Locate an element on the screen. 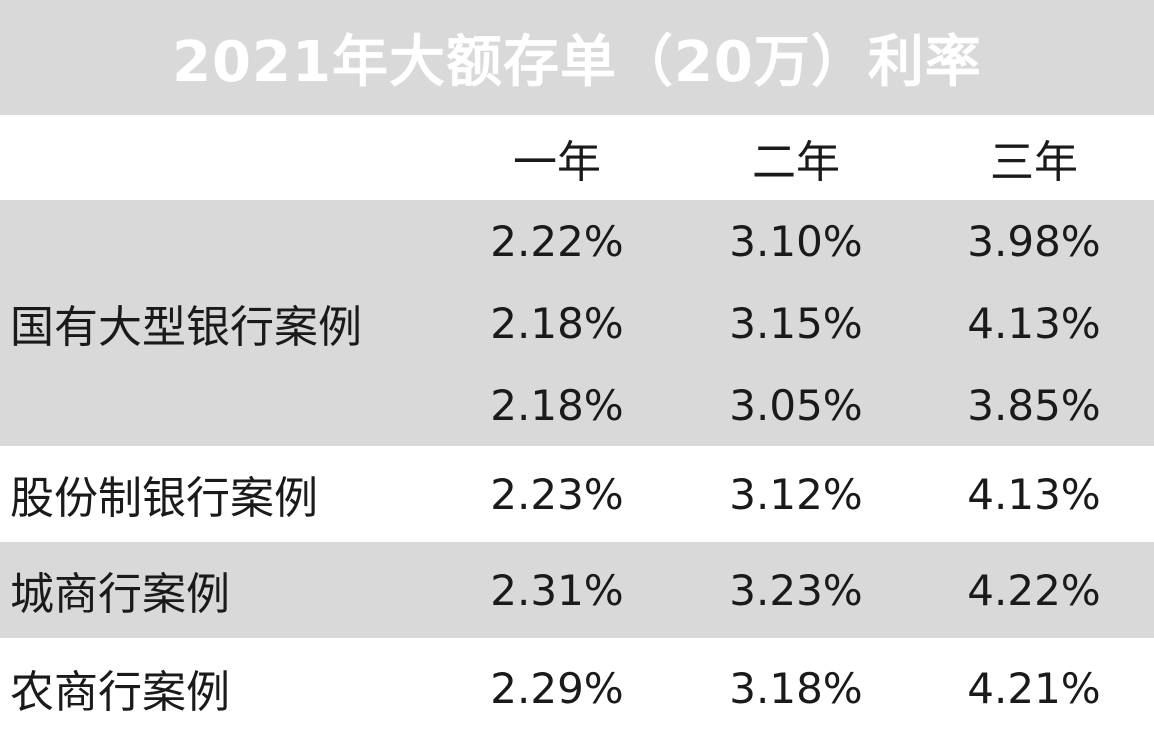 Image resolution: width=1154 pixels, height=738 pixels. rate-cell: 3.98% is located at coordinates (1034, 241).